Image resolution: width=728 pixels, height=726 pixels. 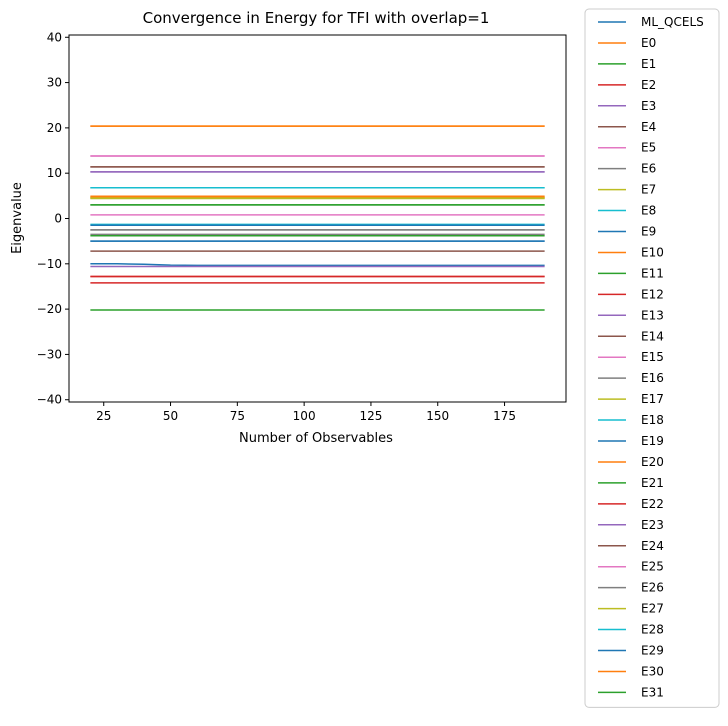 I want to click on legend-label: E7, so click(x=648, y=190).